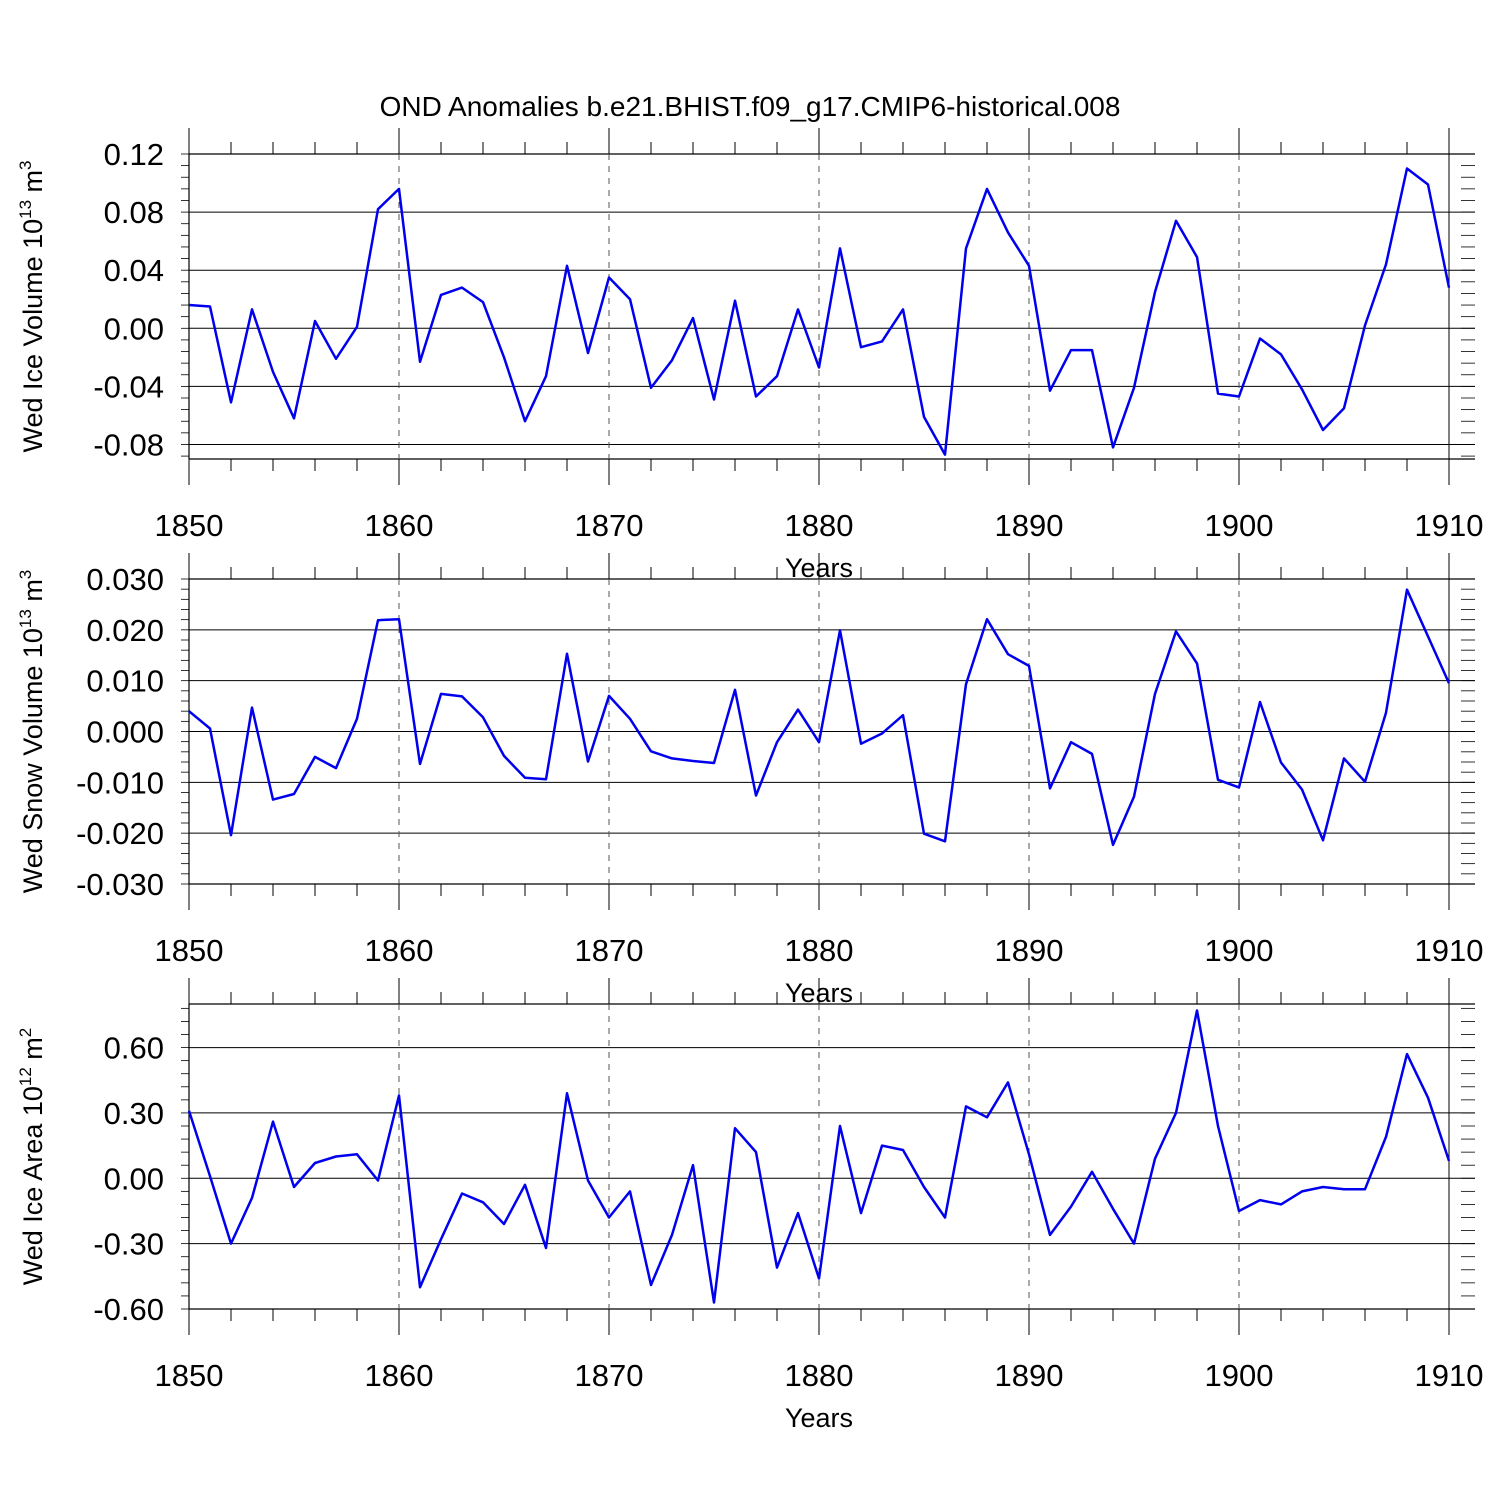 The image size is (1500, 1500). I want to click on ice-volume-xtick-label-0: 1850, so click(189, 525).